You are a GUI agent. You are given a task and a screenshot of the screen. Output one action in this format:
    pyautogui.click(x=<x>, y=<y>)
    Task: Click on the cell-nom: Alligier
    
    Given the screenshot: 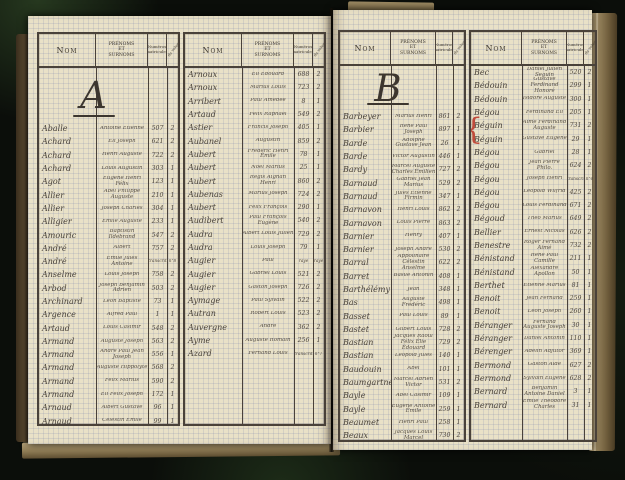 What is the action you would take?
    pyautogui.click(x=67, y=221)
    